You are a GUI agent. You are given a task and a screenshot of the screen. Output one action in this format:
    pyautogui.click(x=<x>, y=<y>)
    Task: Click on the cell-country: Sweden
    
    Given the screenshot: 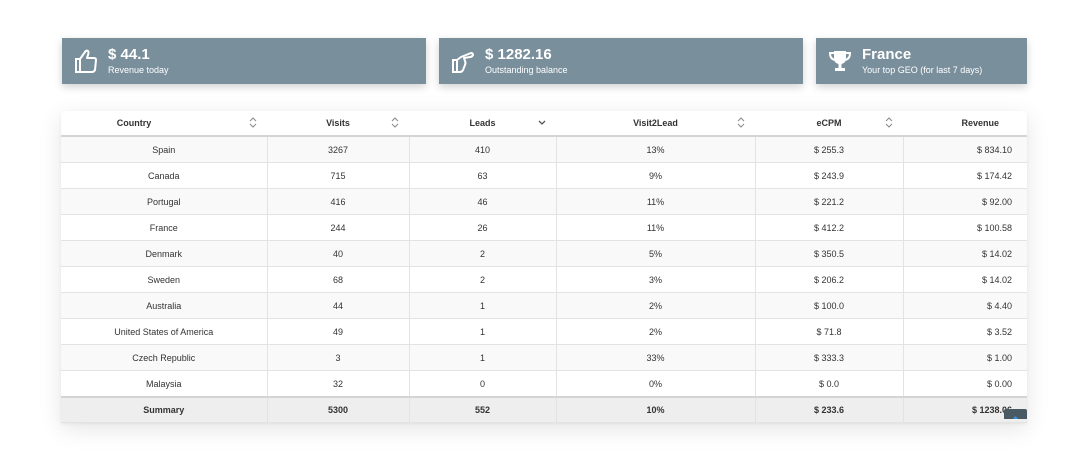 What is the action you would take?
    pyautogui.click(x=164, y=279)
    